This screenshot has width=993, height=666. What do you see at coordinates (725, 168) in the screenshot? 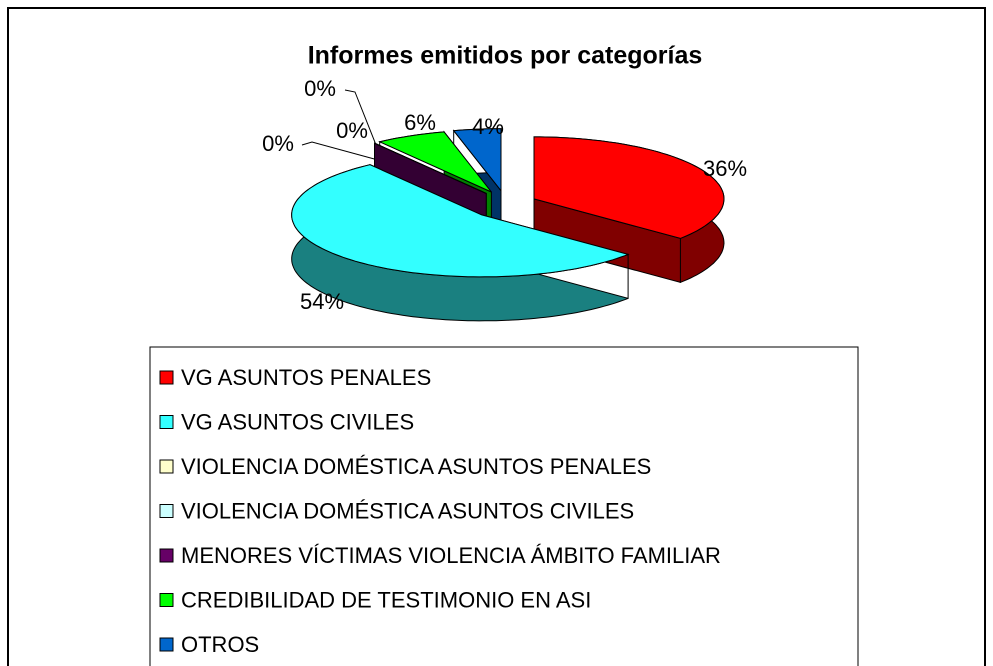
I see `data-label: 36%` at bounding box center [725, 168].